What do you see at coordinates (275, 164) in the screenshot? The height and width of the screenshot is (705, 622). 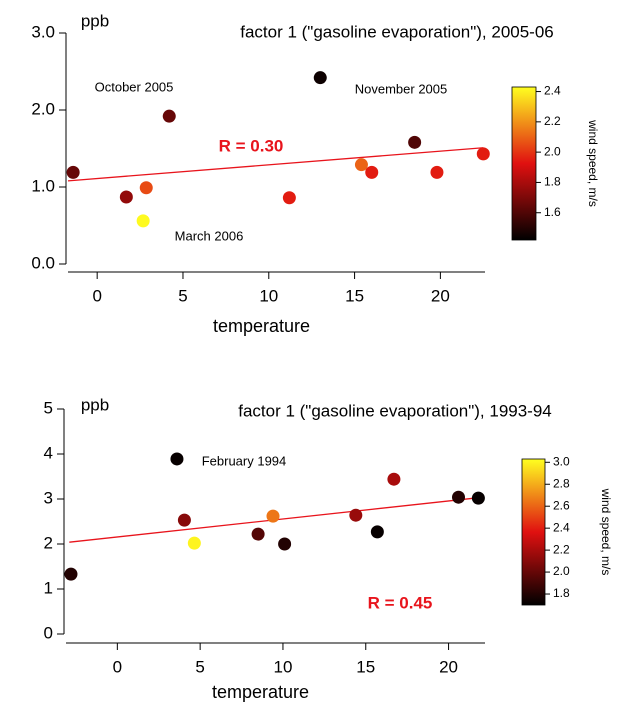 I see `fit-line` at bounding box center [275, 164].